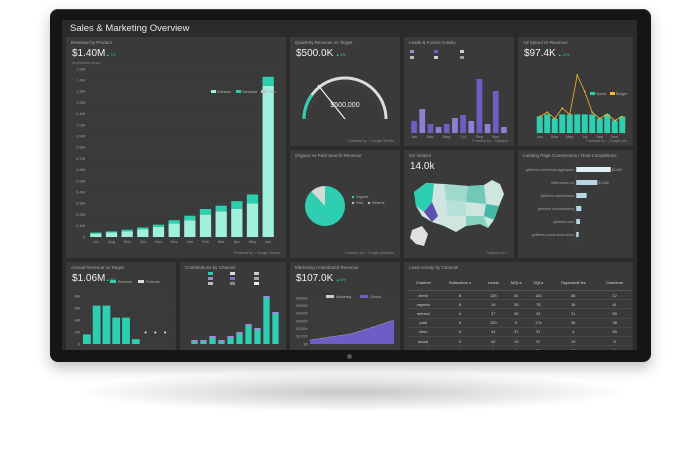 Image resolution: width=700 pixels, height=456 pixels. Describe the element at coordinates (606, 141) in the screenshot. I see `panel-footer: Powered by ○ Google Ads` at that location.